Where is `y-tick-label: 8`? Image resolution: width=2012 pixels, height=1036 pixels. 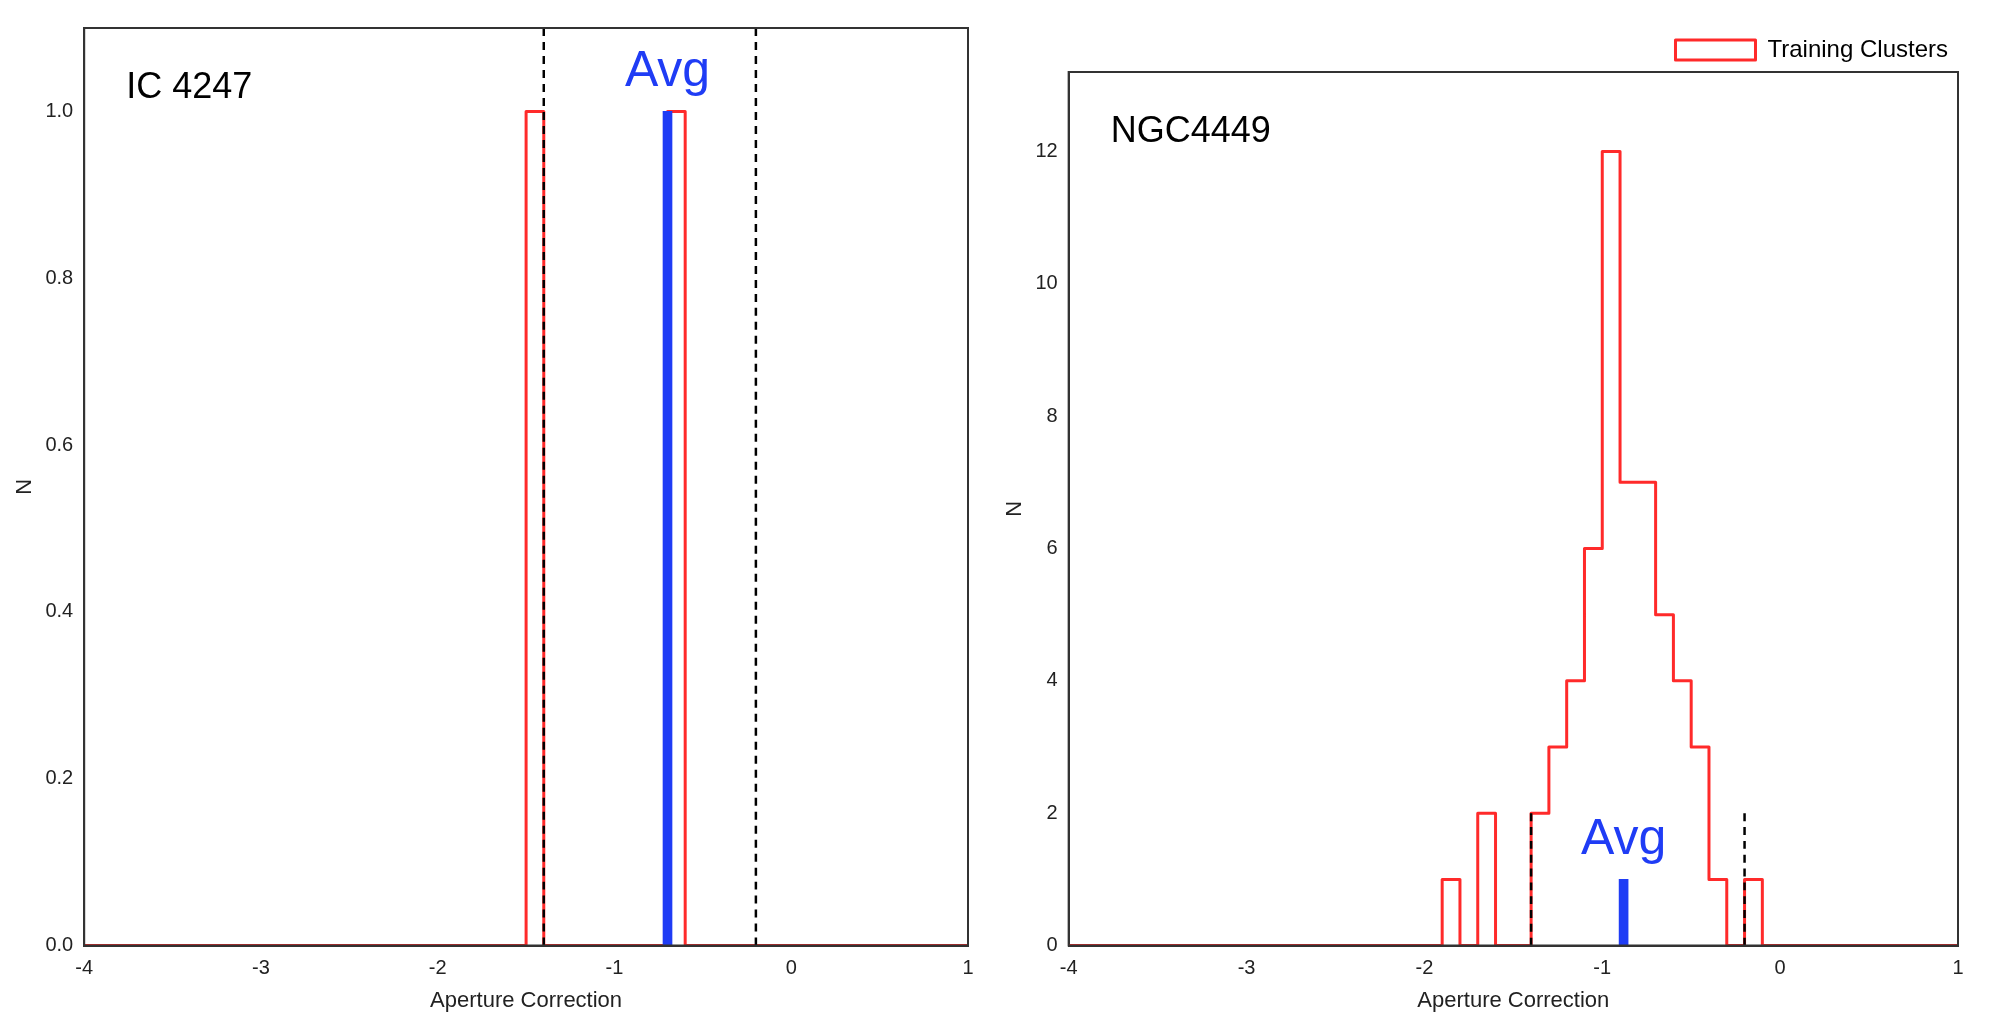 y-tick-label: 8 is located at coordinates (1052, 414).